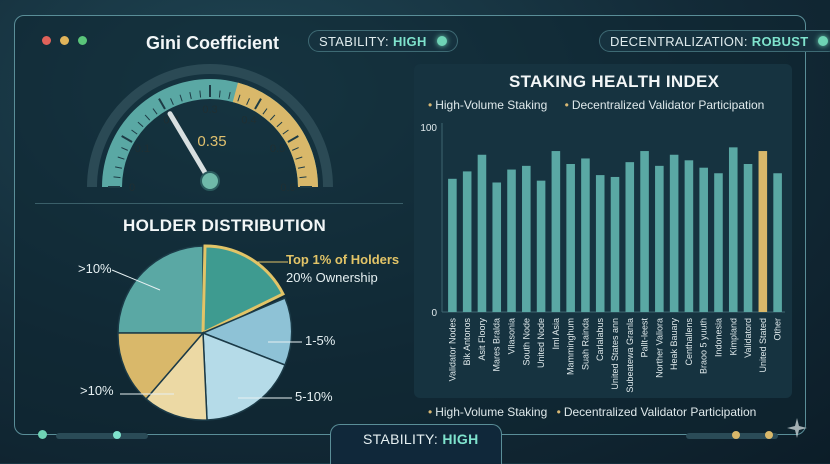 Image resolution: width=830 pixels, height=464 pixels. I want to click on leader-line, so click(136, 280).